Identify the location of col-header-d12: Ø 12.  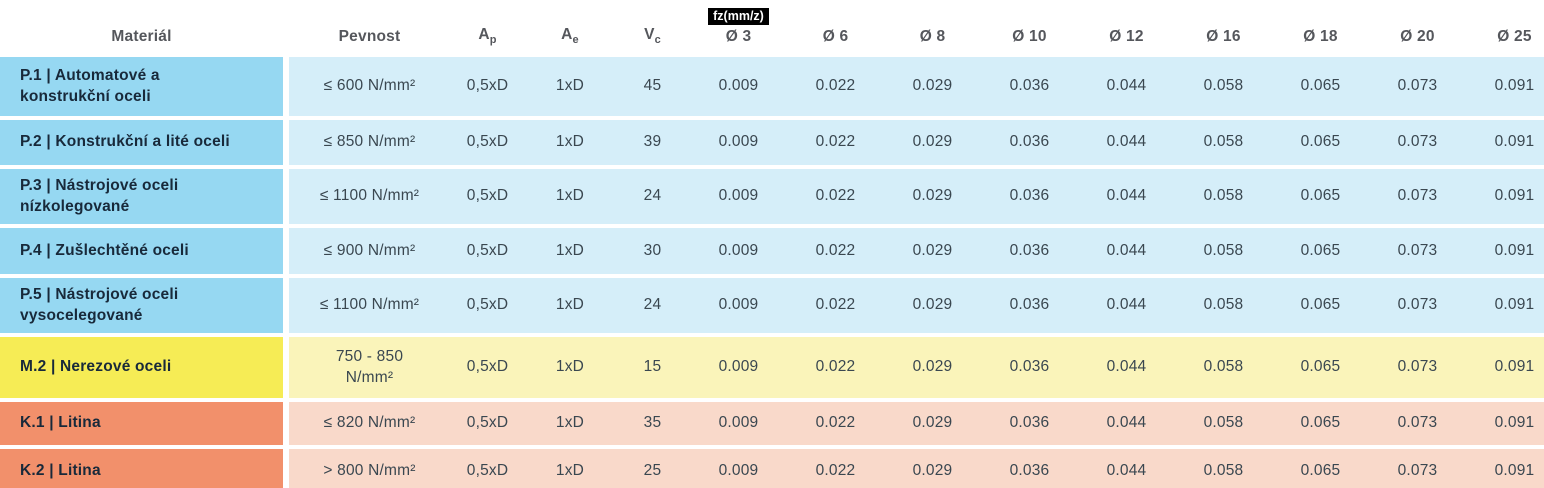
(1126, 36).